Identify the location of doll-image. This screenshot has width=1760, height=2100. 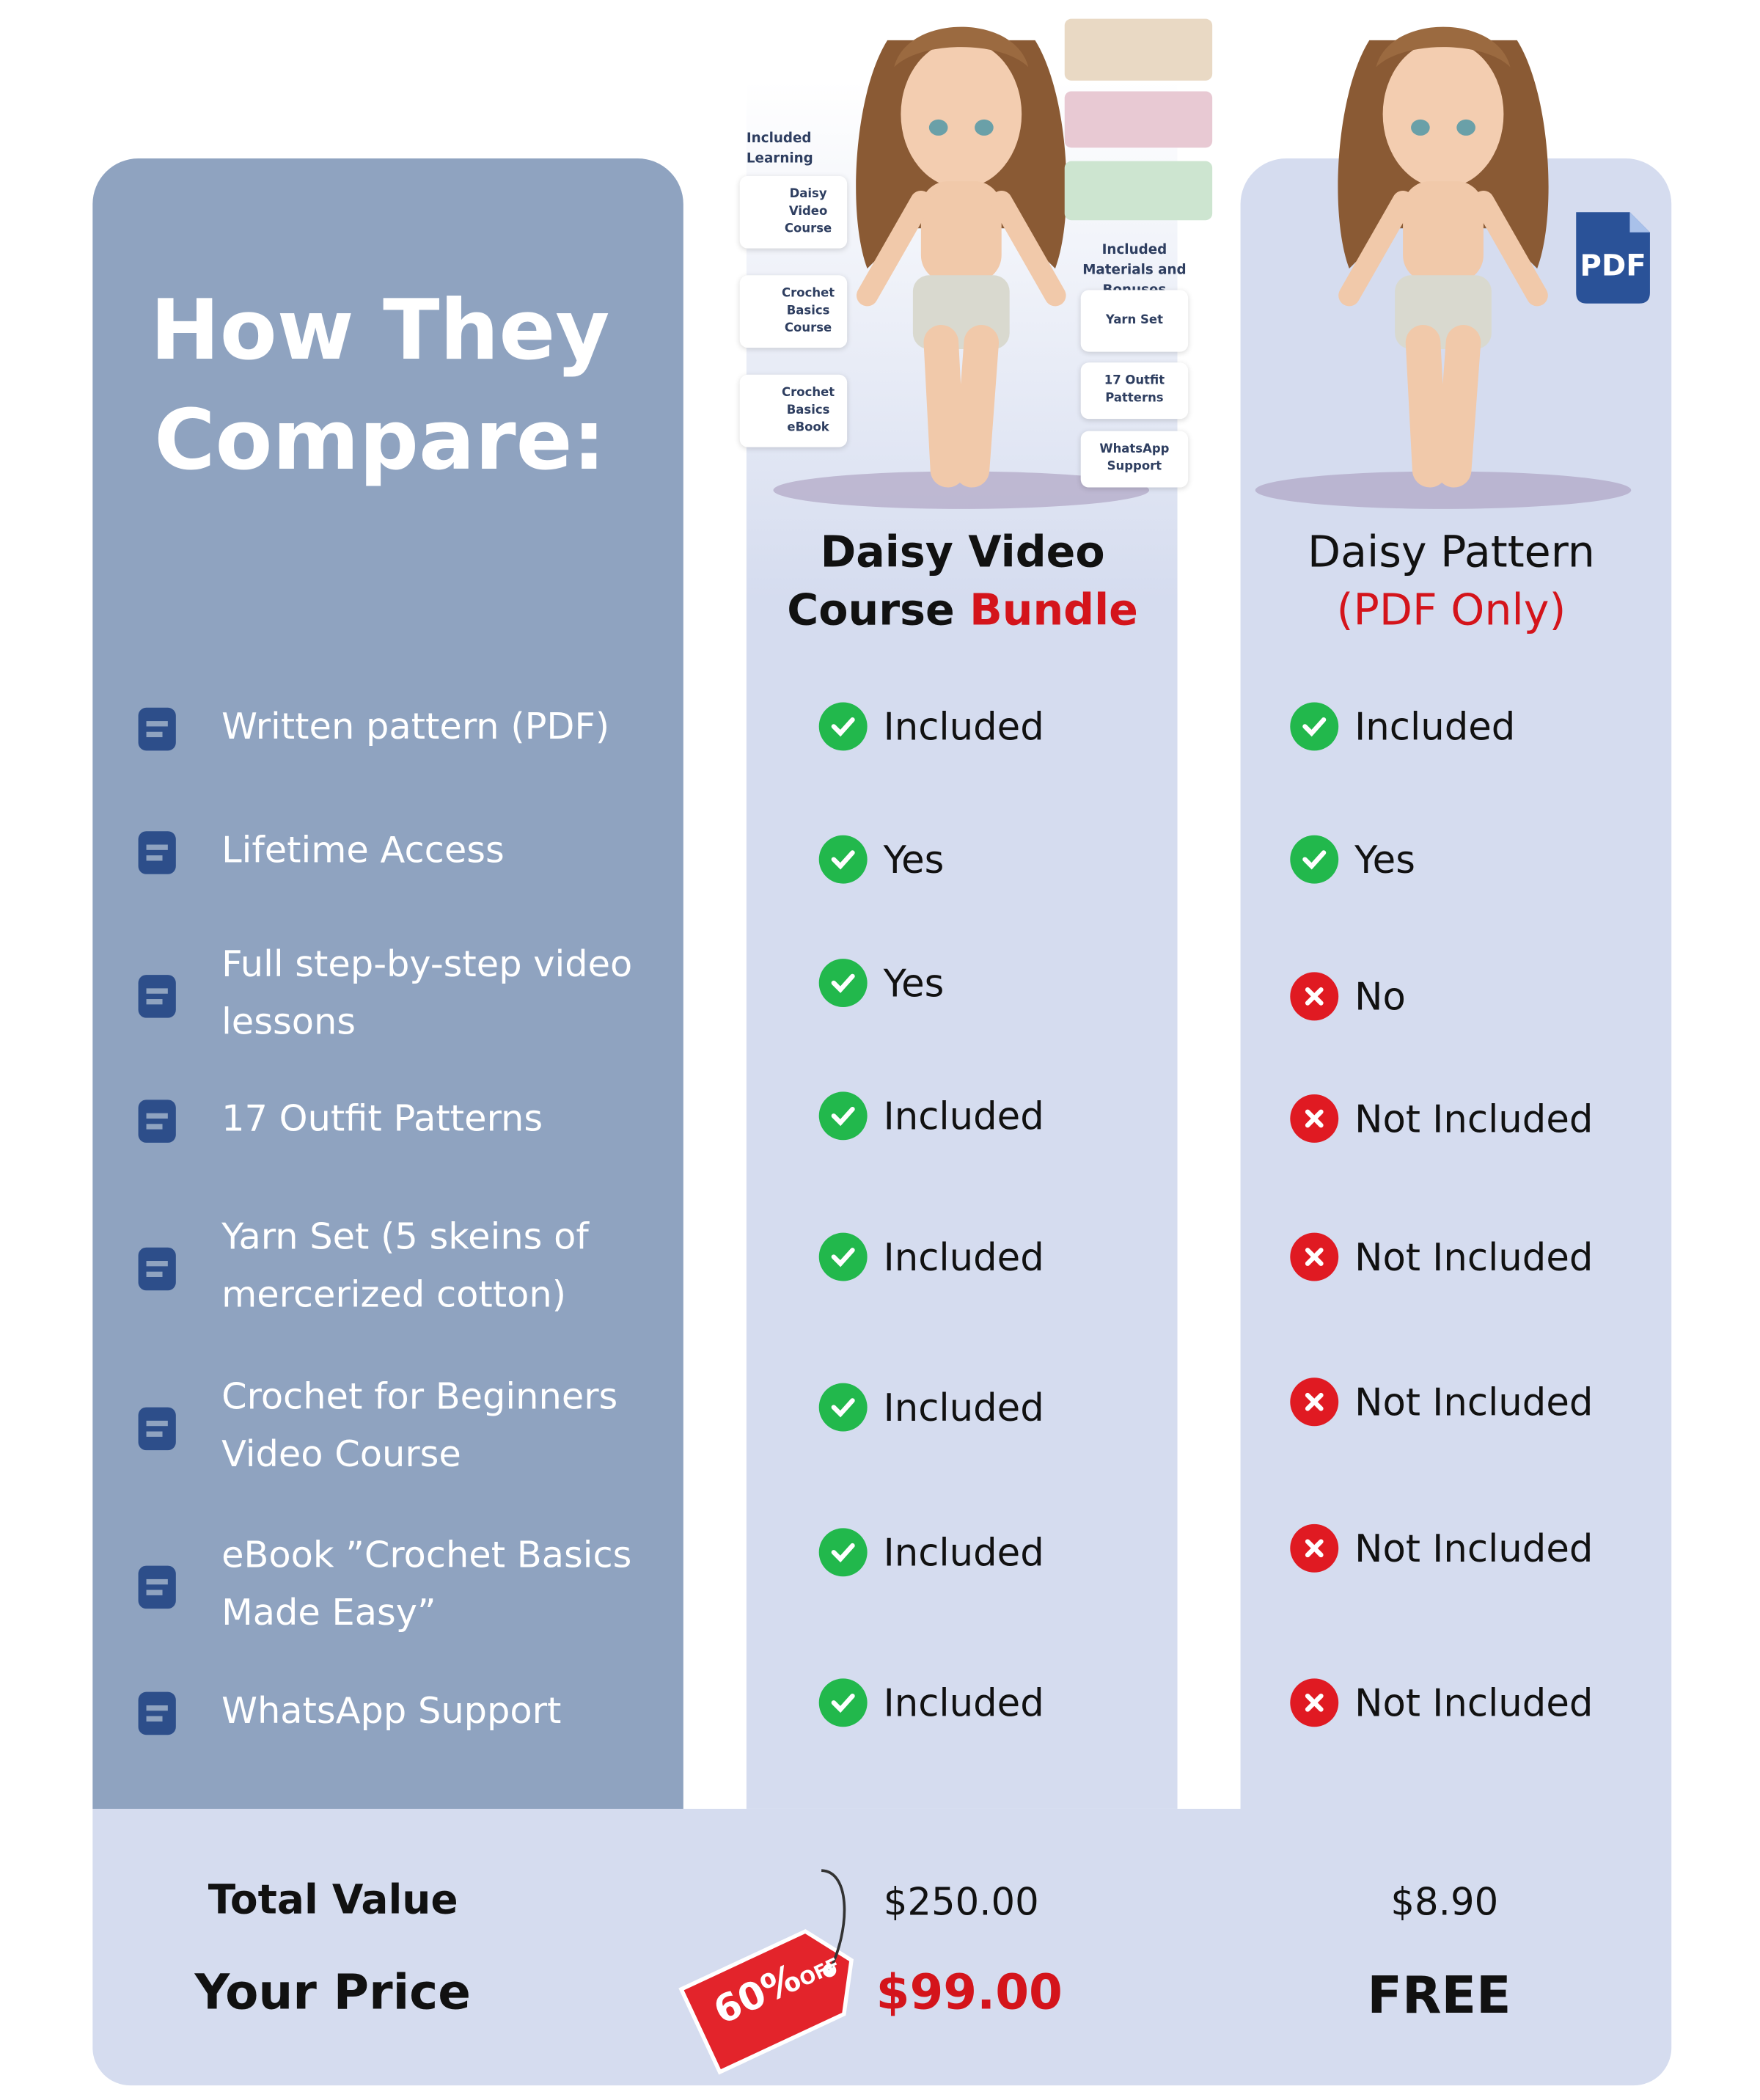
(1443, 268).